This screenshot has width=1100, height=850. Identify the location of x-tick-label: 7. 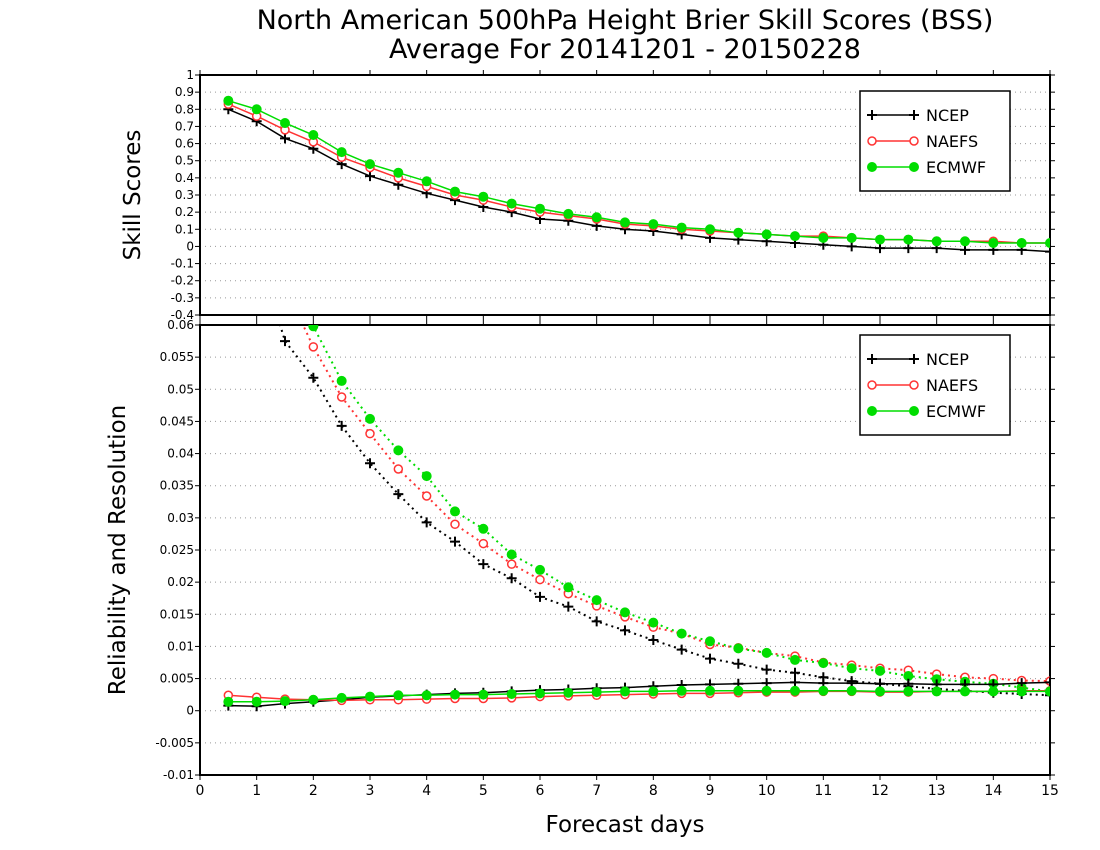
(596, 791).